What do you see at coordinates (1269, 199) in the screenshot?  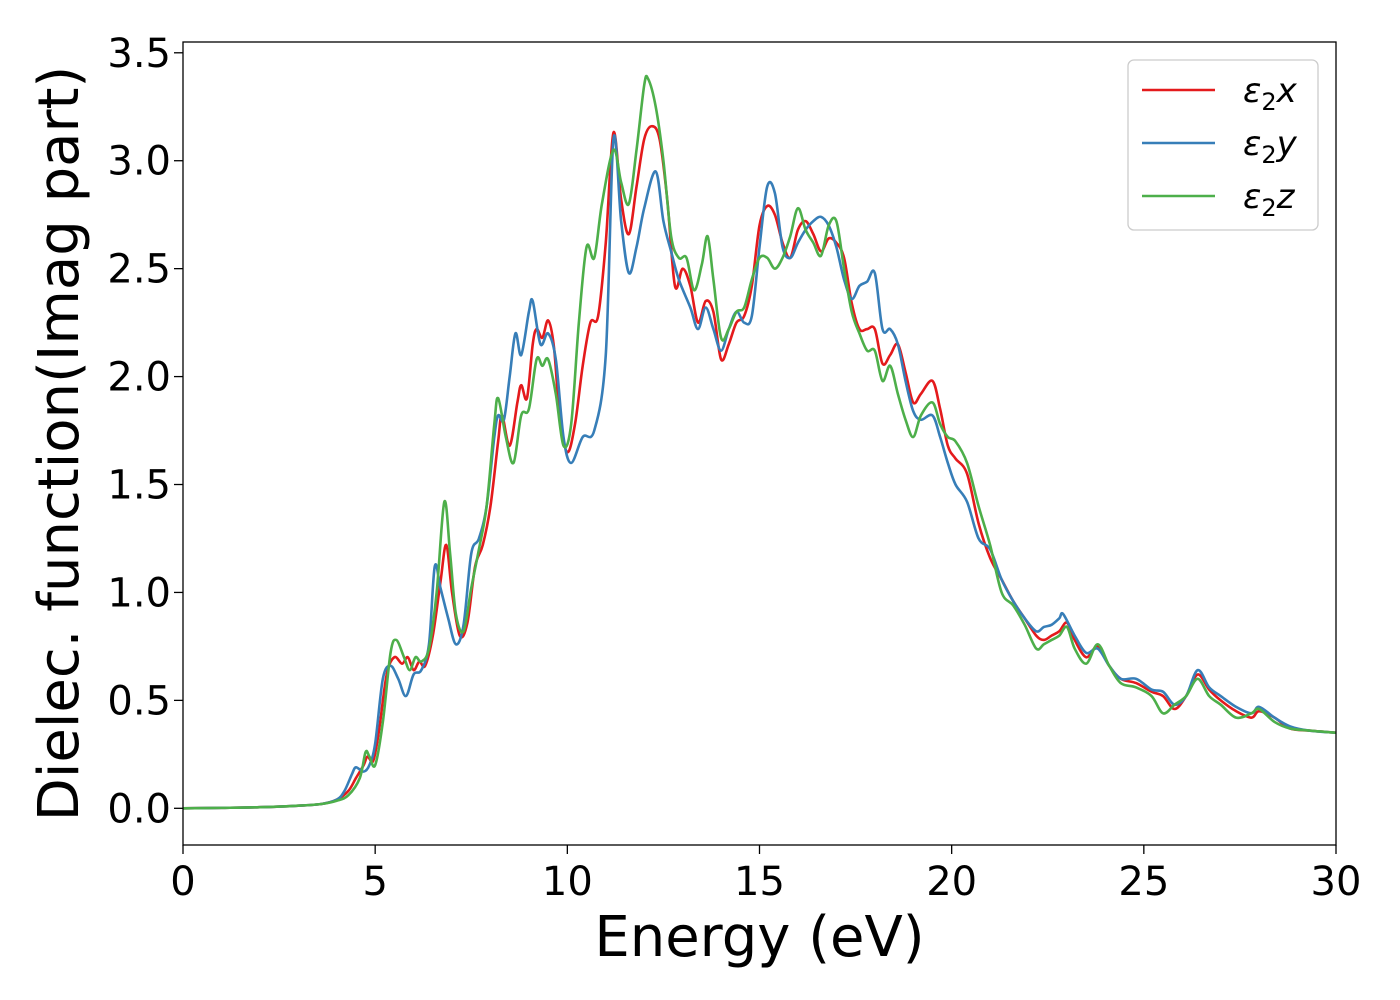 I see `legend-label-z: ε2z` at bounding box center [1269, 199].